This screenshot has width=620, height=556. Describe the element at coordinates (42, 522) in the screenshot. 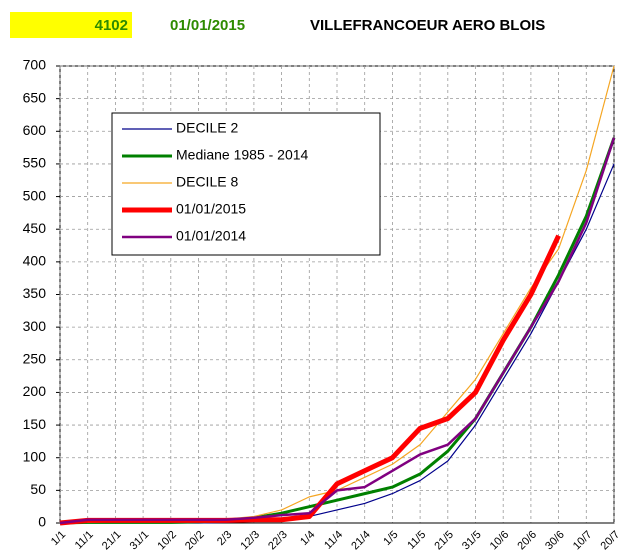

I see `y-tick-label: 0` at that location.